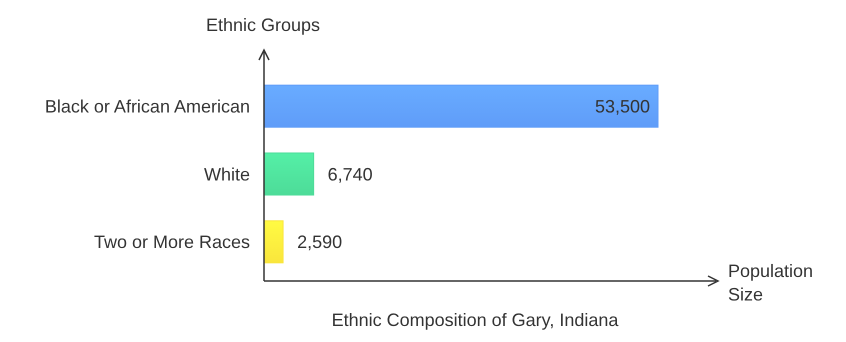 The height and width of the screenshot is (342, 846). What do you see at coordinates (263, 25) in the screenshot?
I see `y-axis-title: Ethnic Groups` at bounding box center [263, 25].